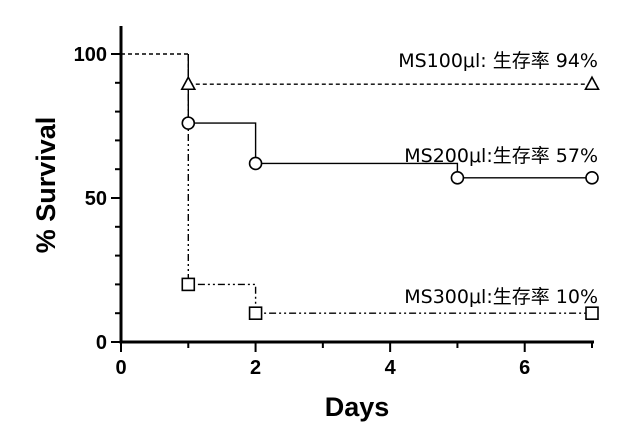 This screenshot has width=642, height=439. What do you see at coordinates (391, 368) in the screenshot?
I see `x-tick-label: 4` at bounding box center [391, 368].